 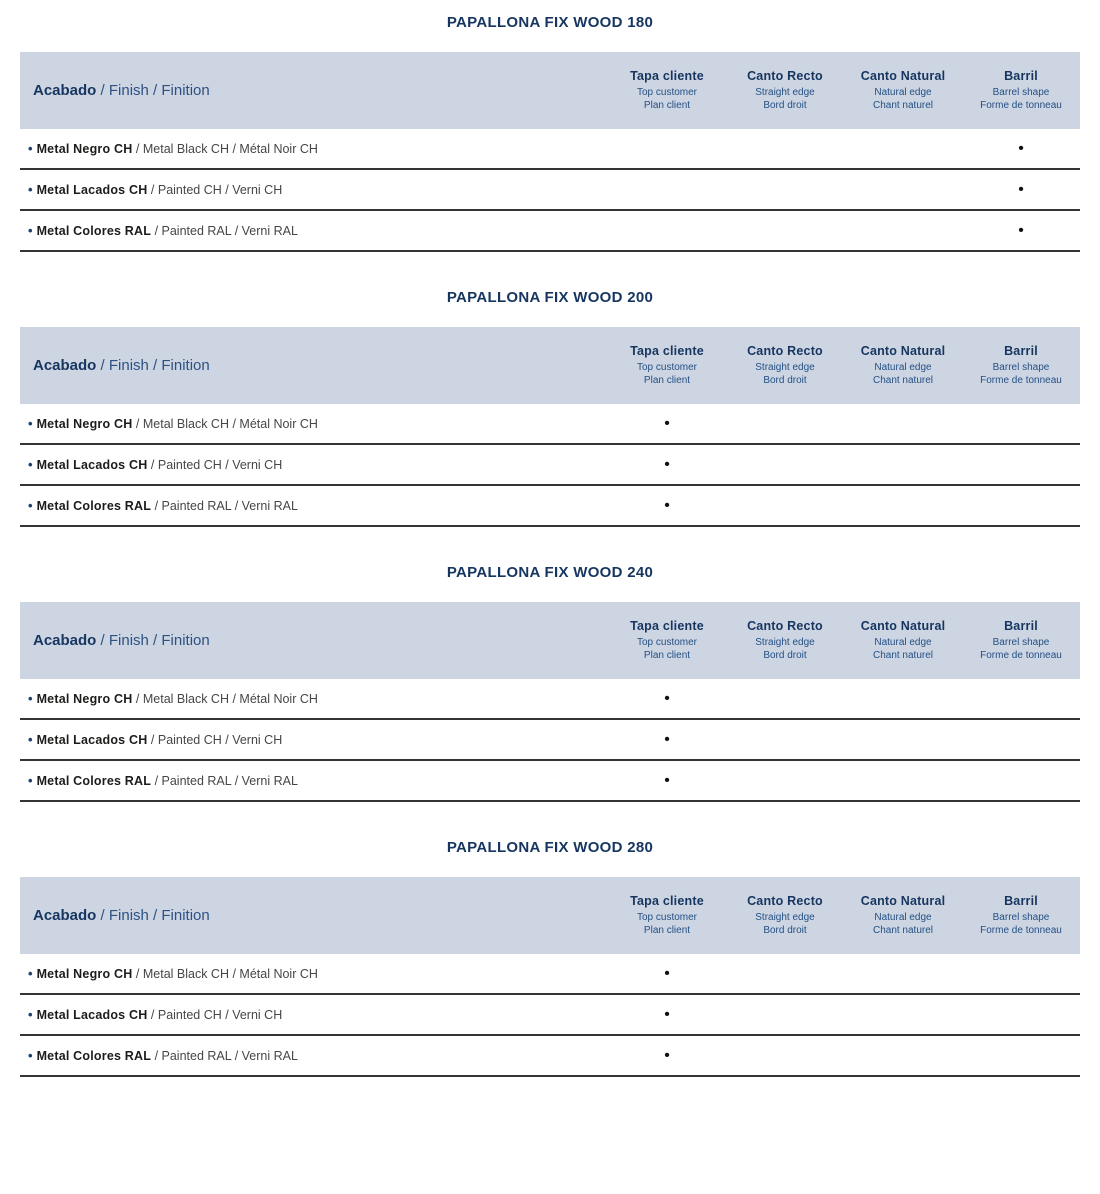 What do you see at coordinates (903, 76) in the screenshot?
I see `column-title: Canto Natural` at bounding box center [903, 76].